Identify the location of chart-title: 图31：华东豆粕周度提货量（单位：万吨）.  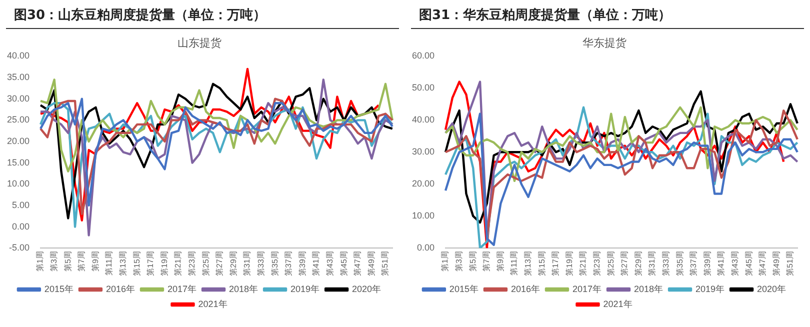
(607, 14).